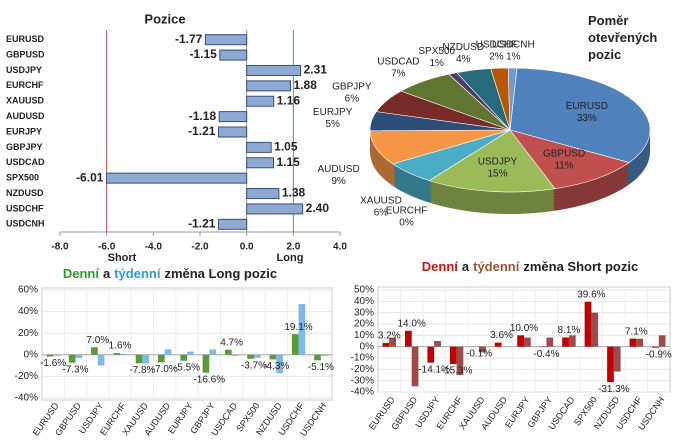 Image resolution: width=680 pixels, height=446 pixels. Describe the element at coordinates (479, 353) in the screenshot. I see `data-label: -0.1%` at that location.